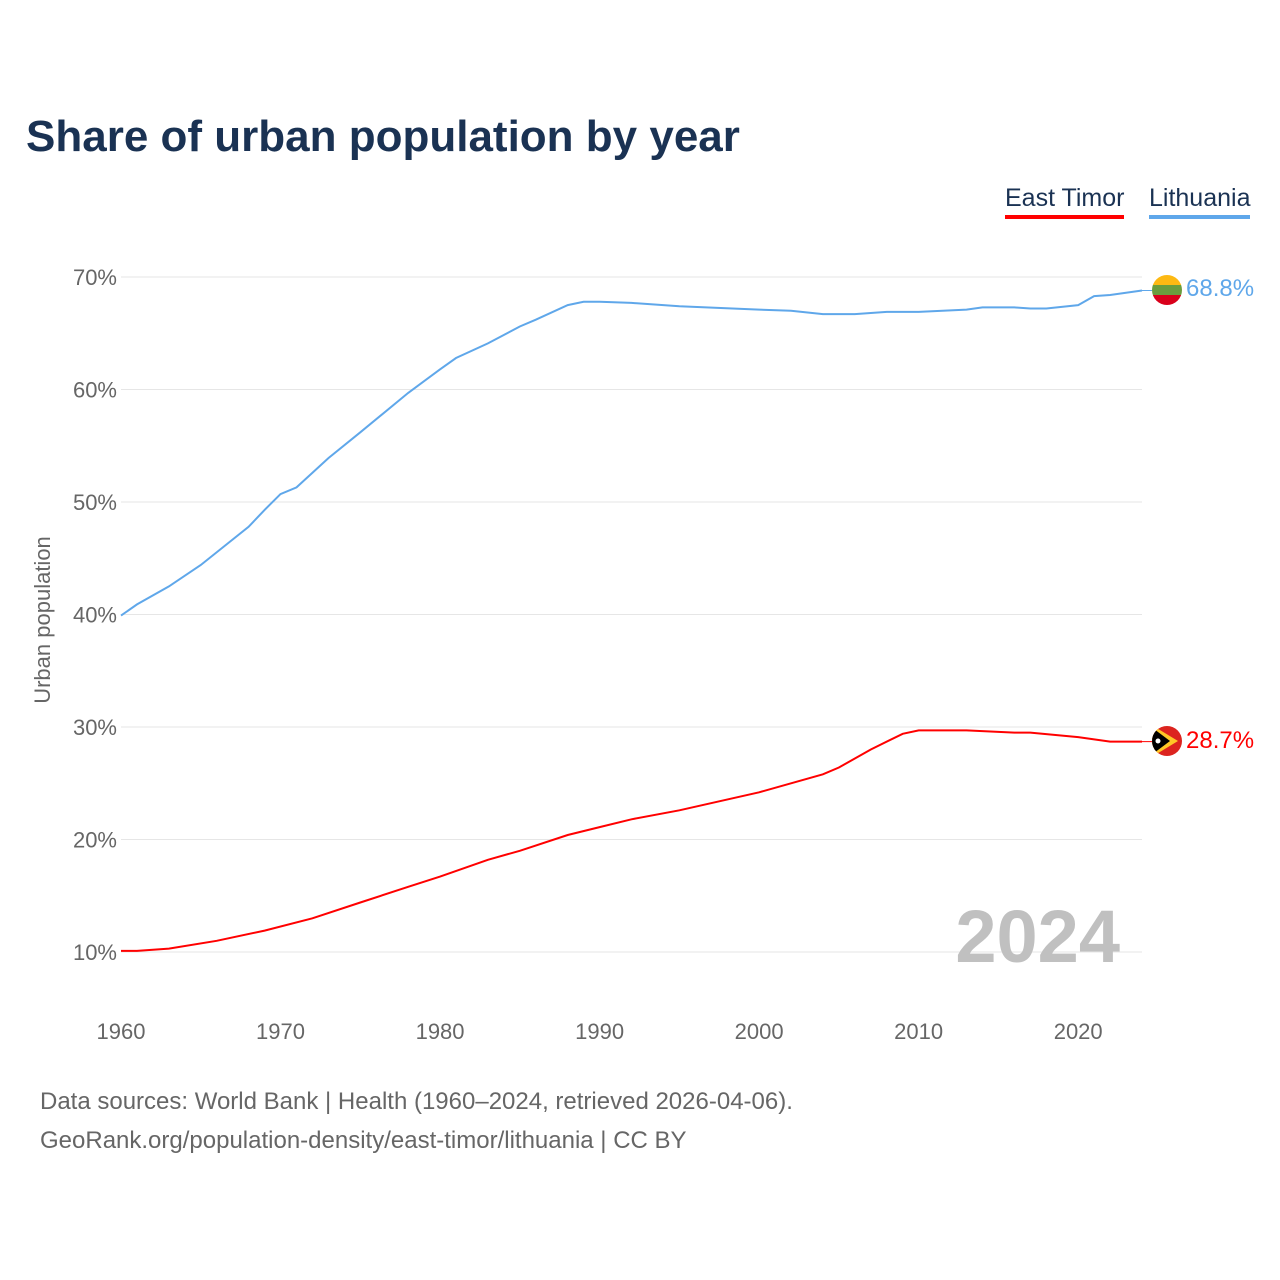 This screenshot has width=1280, height=1280. Describe the element at coordinates (1078, 1031) in the screenshot. I see `x-tick-label: 2020` at that location.